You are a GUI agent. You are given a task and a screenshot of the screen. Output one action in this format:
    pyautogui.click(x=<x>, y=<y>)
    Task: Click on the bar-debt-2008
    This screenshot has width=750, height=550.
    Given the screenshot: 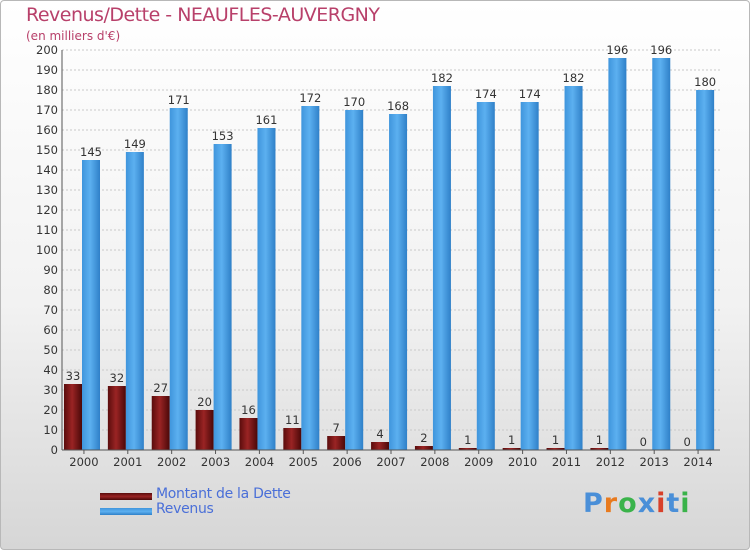 What is the action you would take?
    pyautogui.click(x=423, y=448)
    